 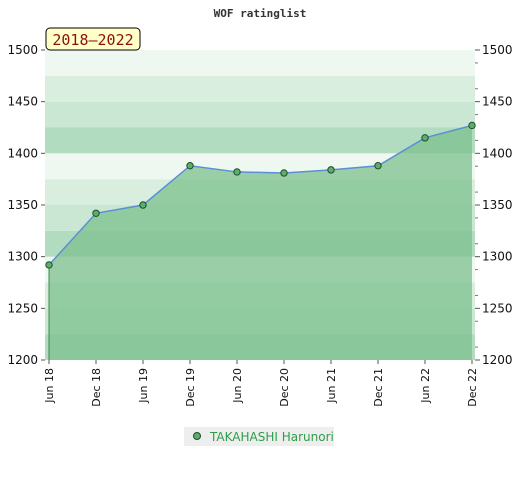 What do you see at coordinates (143, 386) in the screenshot?
I see `x-tick-label: Jun 19` at bounding box center [143, 386].